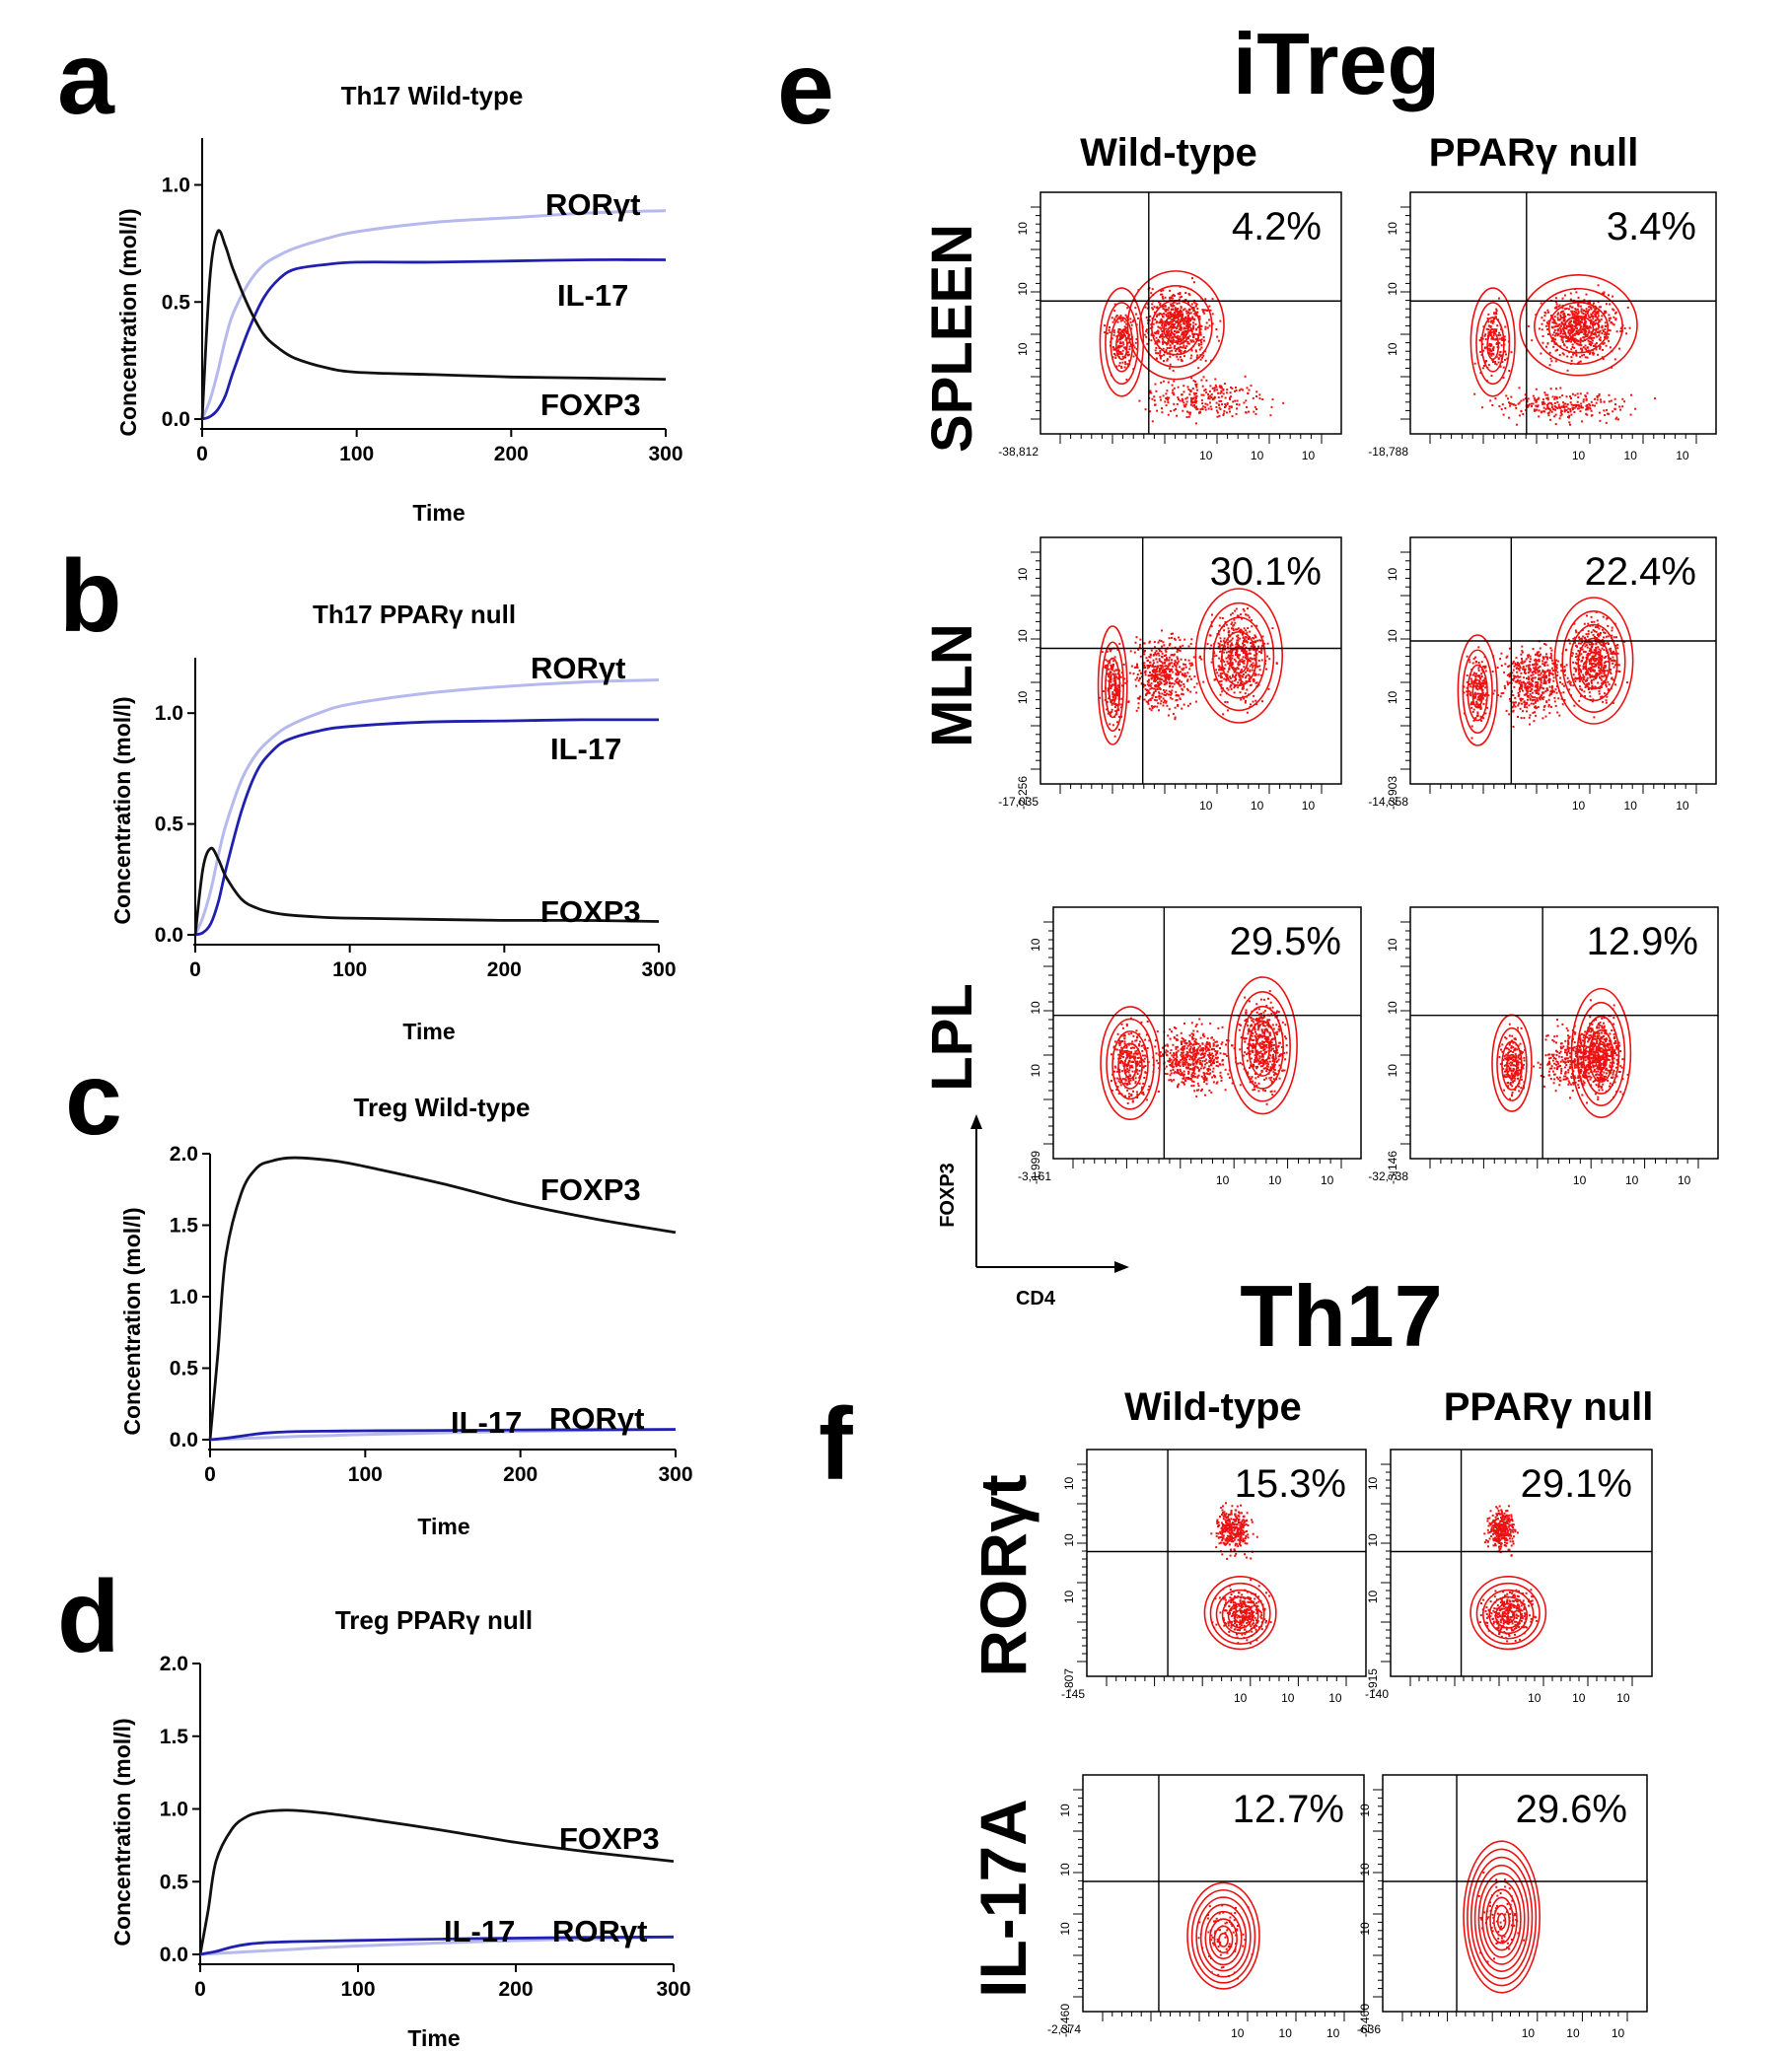  What do you see at coordinates (365, 1475) in the screenshot?
I see `x-tick-label: 100` at bounding box center [365, 1475].